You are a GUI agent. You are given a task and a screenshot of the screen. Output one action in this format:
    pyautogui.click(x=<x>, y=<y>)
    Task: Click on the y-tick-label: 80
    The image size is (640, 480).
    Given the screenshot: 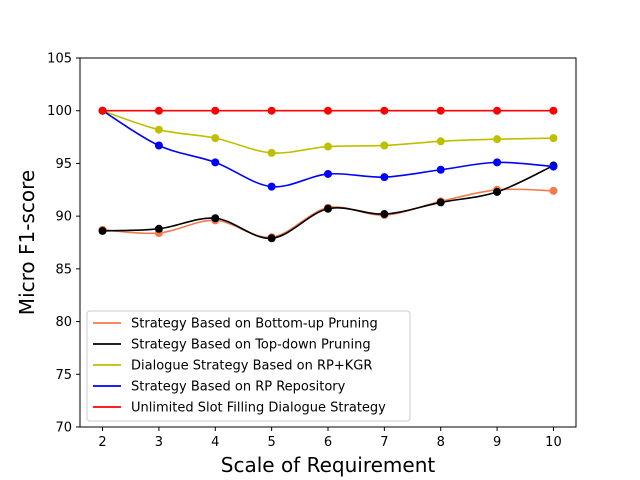 What is the action you would take?
    pyautogui.click(x=63, y=322)
    